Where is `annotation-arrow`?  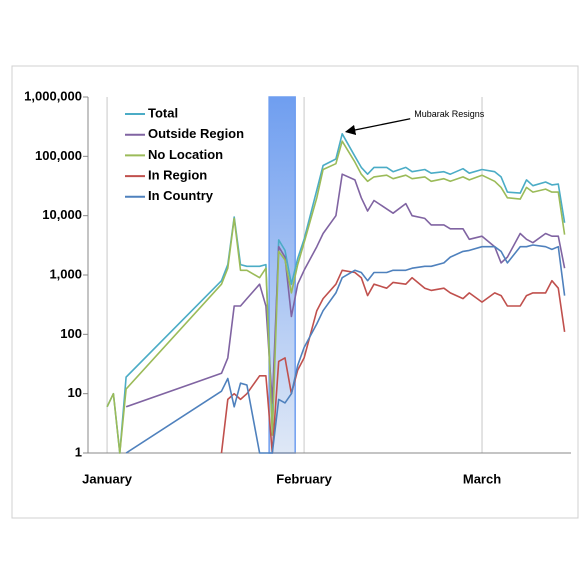 annotation-arrow is located at coordinates (377, 127).